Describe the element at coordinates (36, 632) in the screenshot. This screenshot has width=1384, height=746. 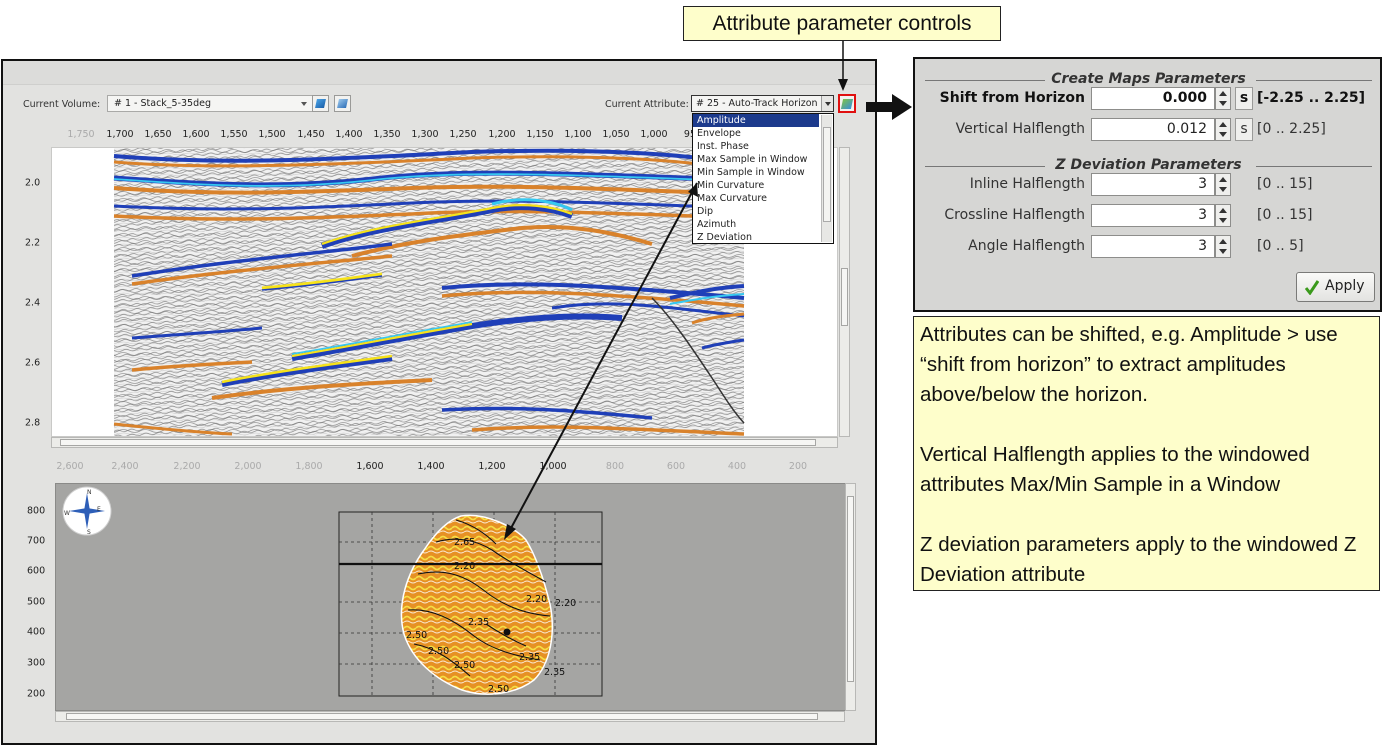
I see `tick-label: 400` at that location.